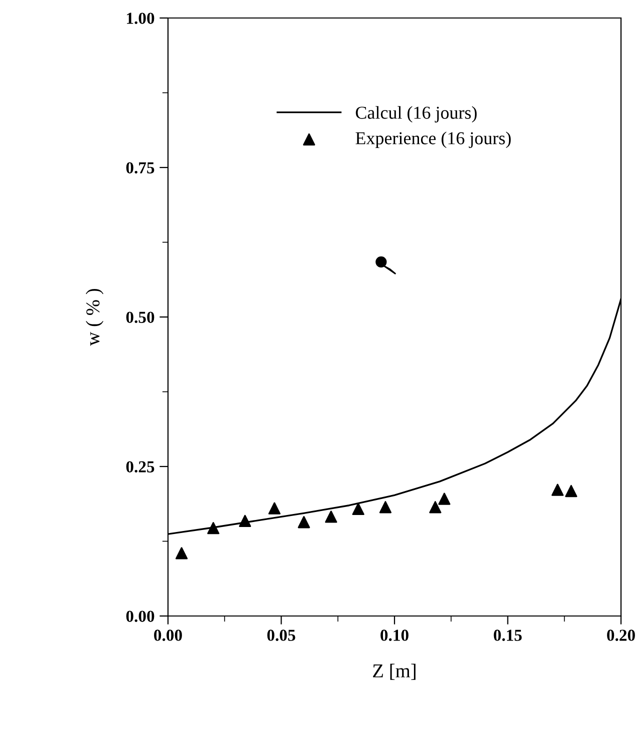 This screenshot has width=641, height=738. What do you see at coordinates (416, 114) in the screenshot?
I see `legend-label: Calcul (16 jours)` at bounding box center [416, 114].